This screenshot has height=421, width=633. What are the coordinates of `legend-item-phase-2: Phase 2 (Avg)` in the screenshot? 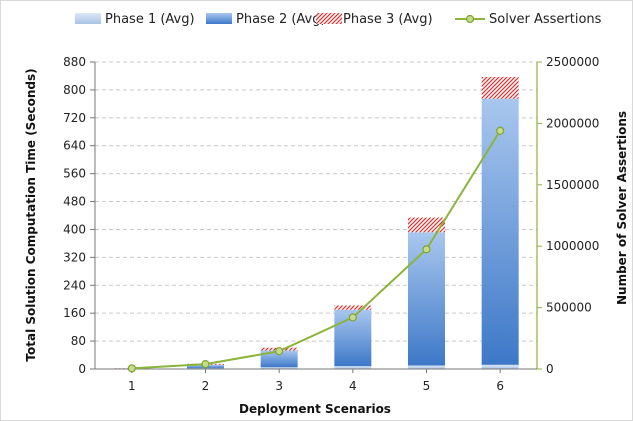 It's located at (266, 19).